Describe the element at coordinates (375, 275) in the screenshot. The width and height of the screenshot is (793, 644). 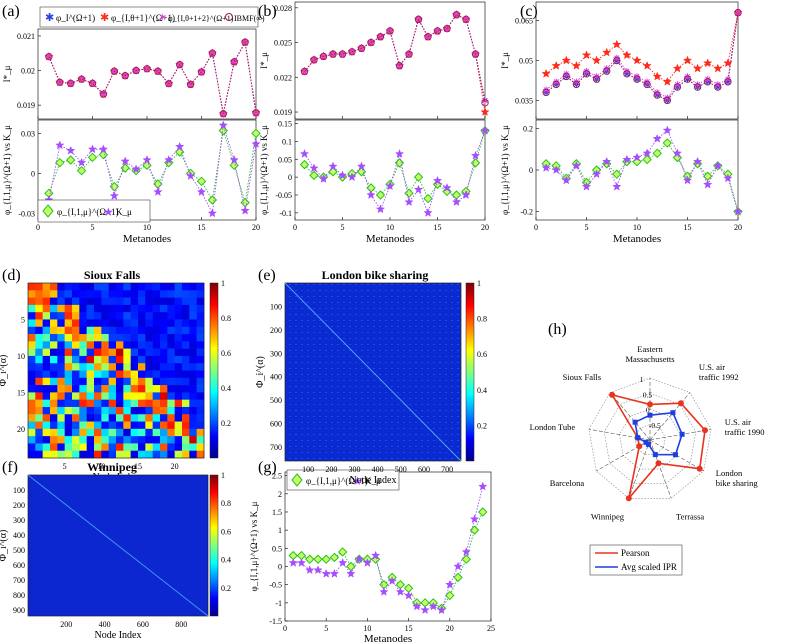
I see `london-title: London bike sharing` at that location.